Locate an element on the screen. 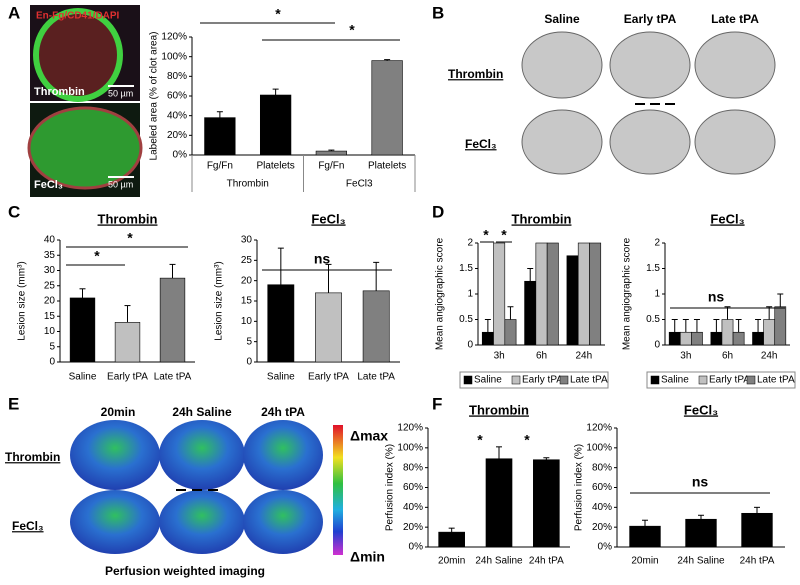 The height and width of the screenshot is (585, 800). y-tick-label: 20 is located at coordinates (50, 301).